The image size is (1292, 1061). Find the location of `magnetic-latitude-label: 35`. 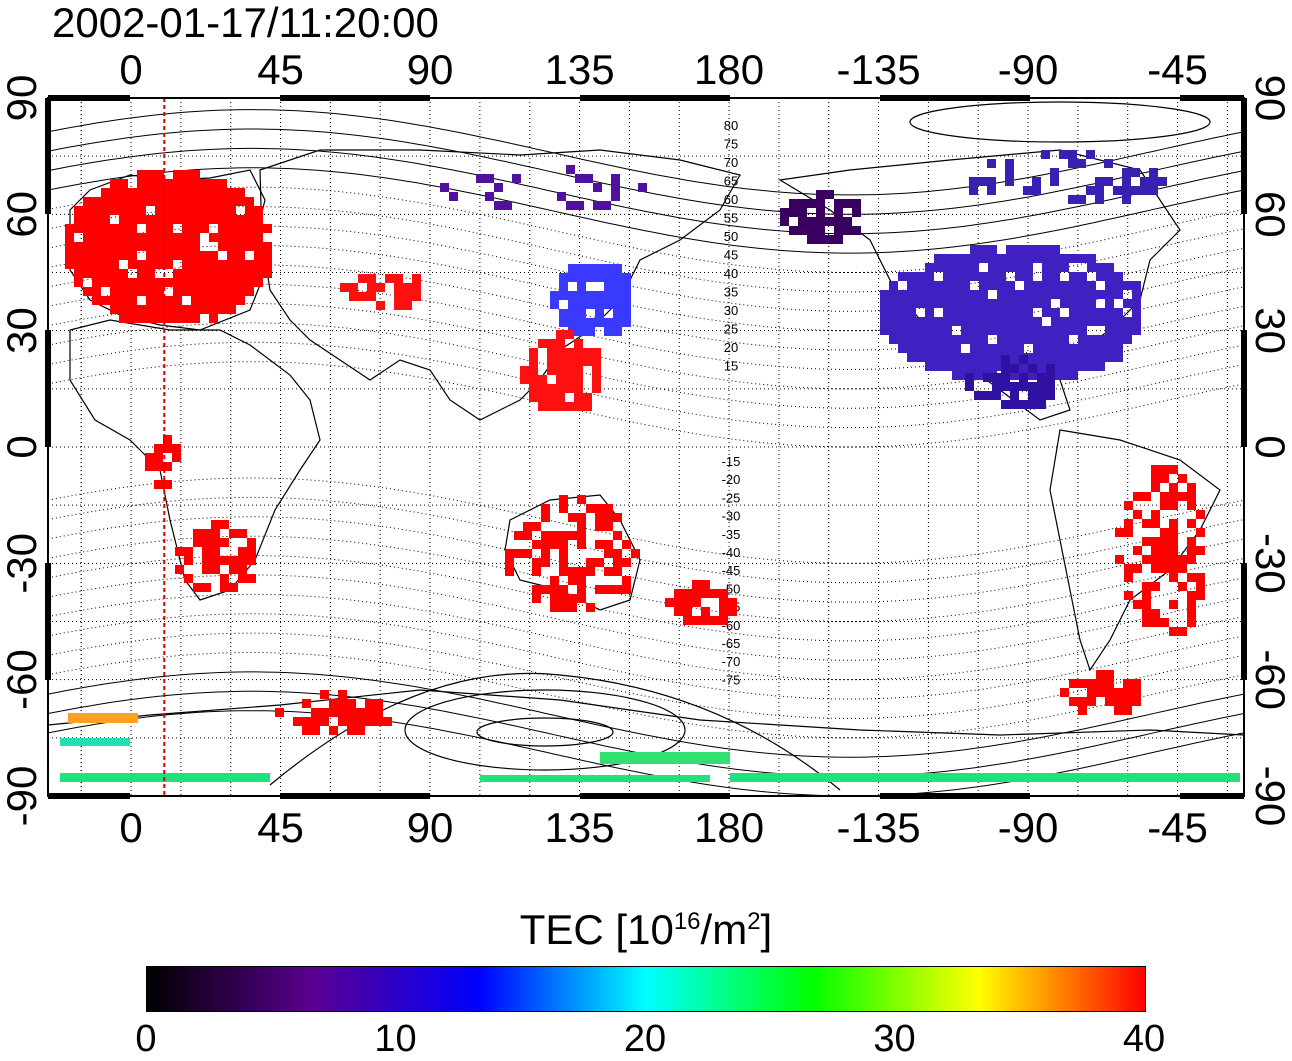

magnetic-latitude-label: 35 is located at coordinates (731, 292).